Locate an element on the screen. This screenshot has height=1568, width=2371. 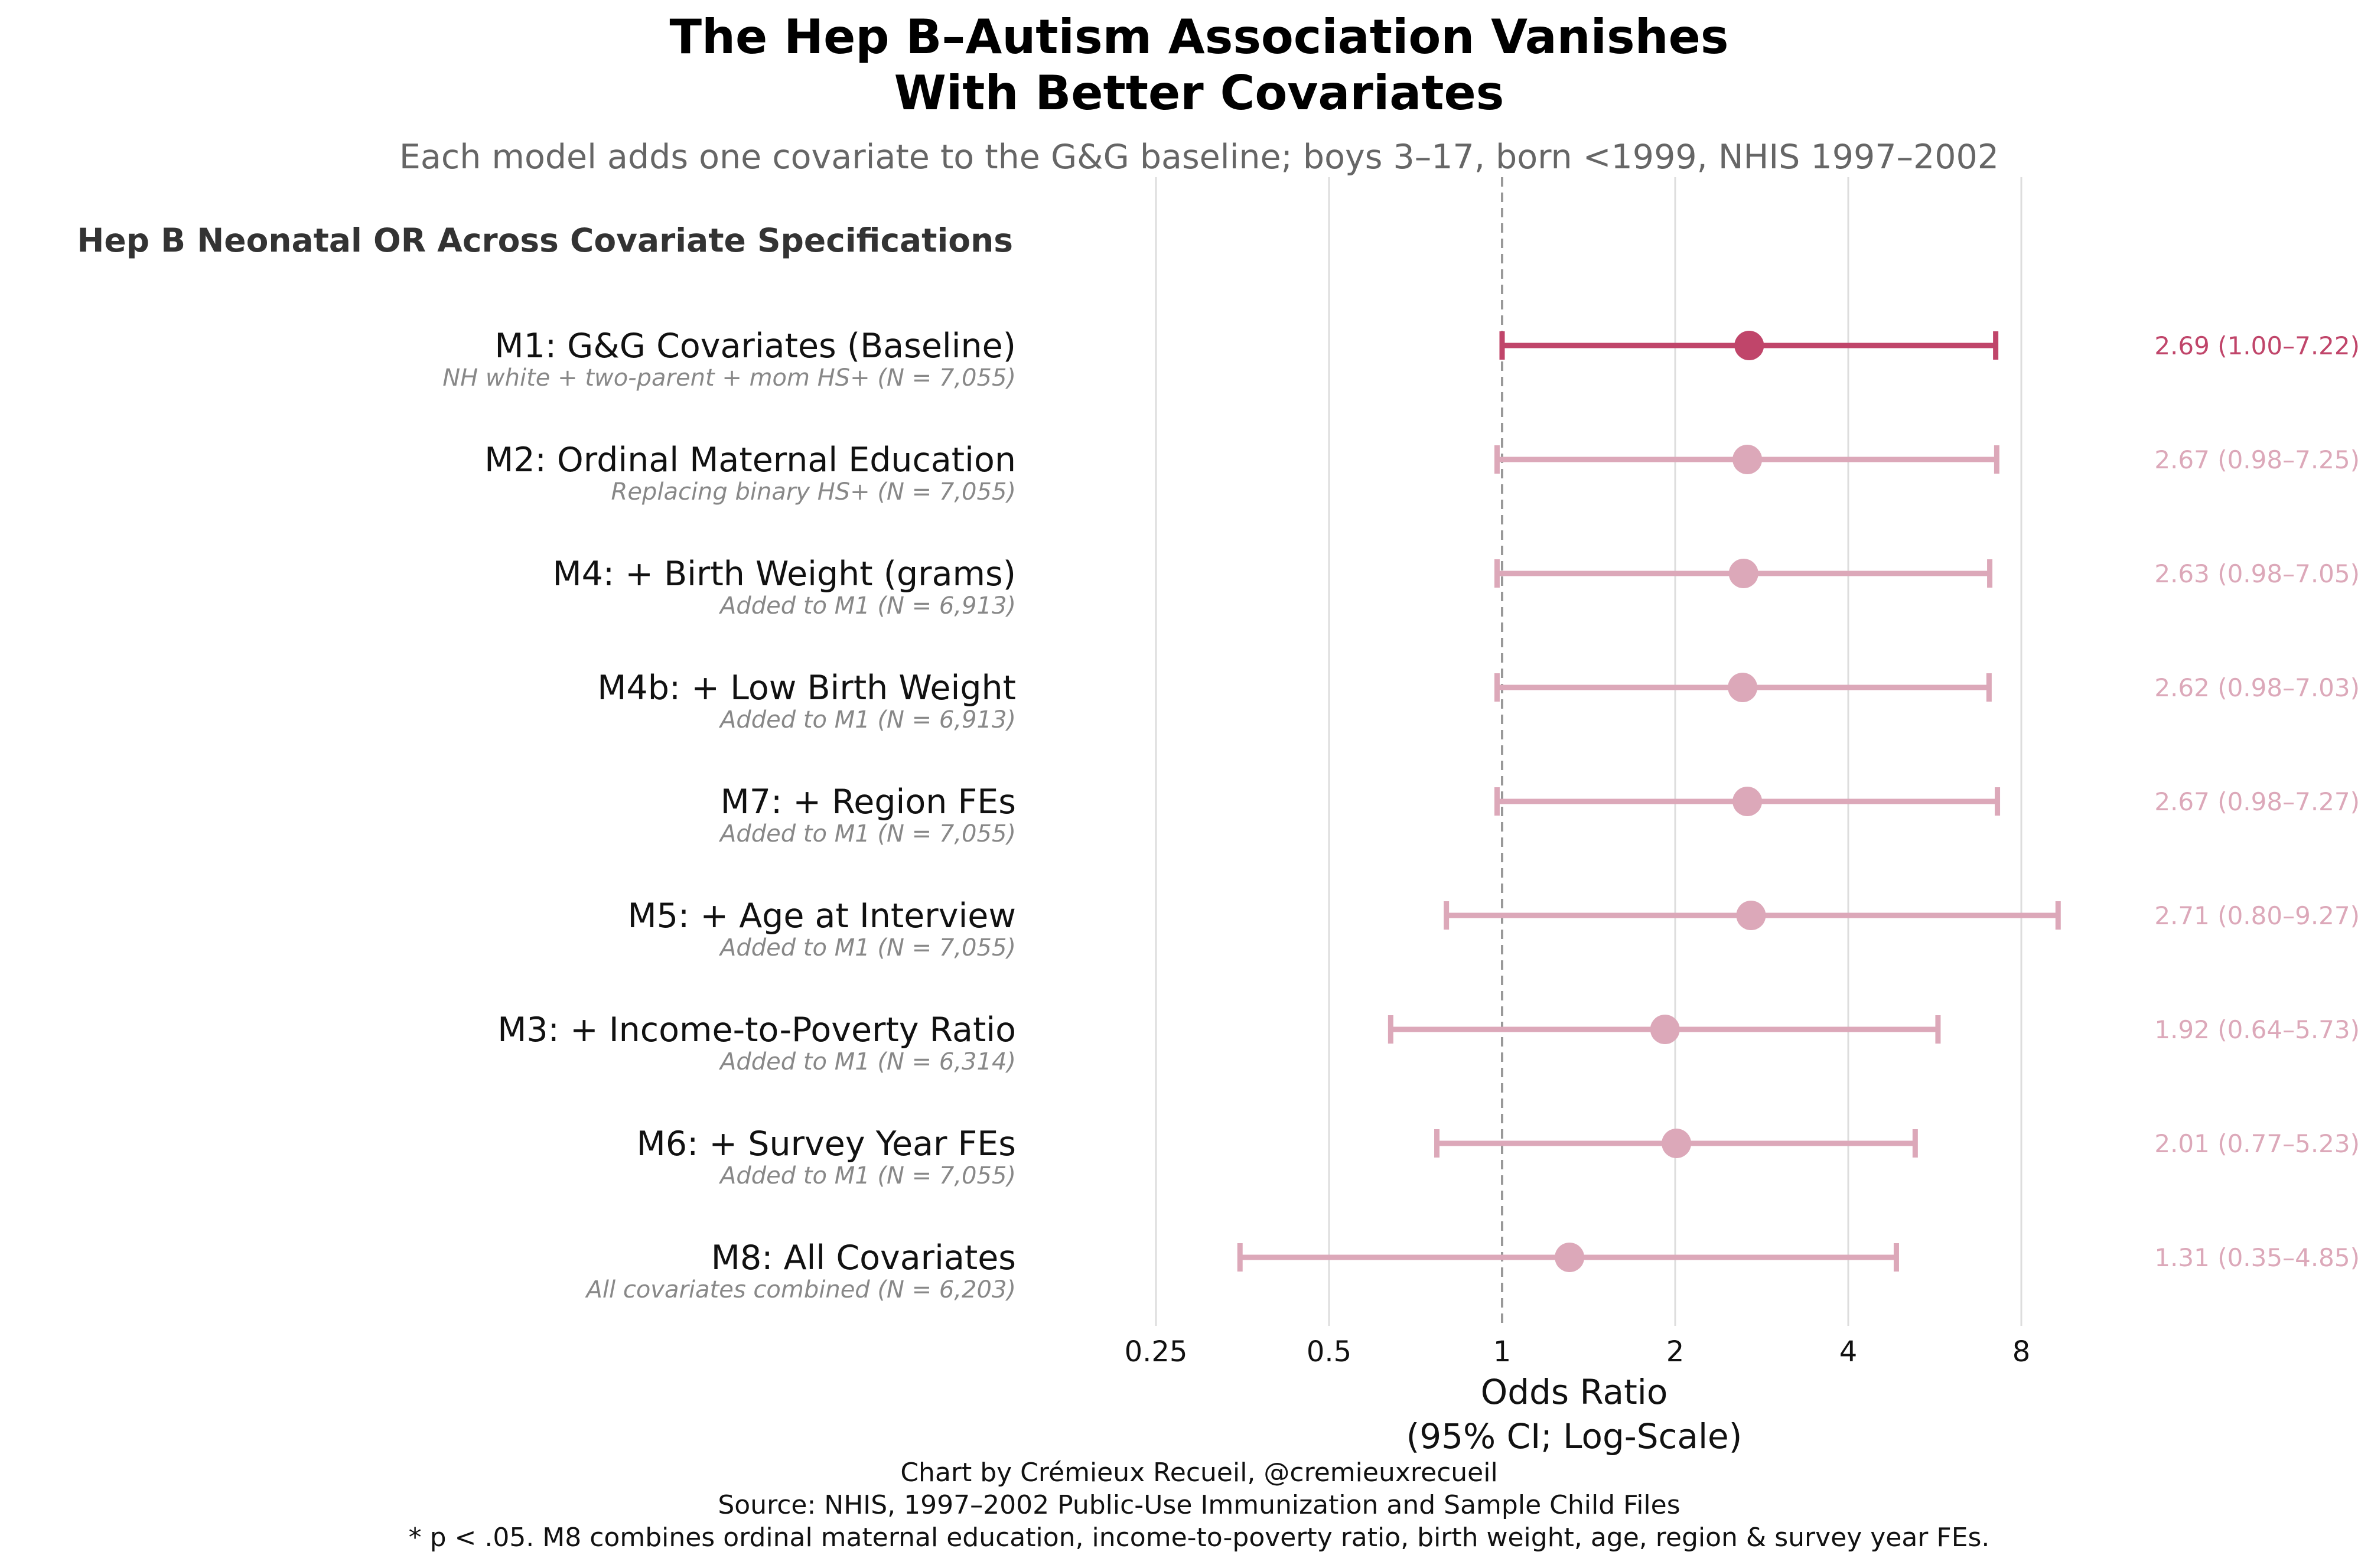
x-tick-label: 0.5 is located at coordinates (1329, 1352).